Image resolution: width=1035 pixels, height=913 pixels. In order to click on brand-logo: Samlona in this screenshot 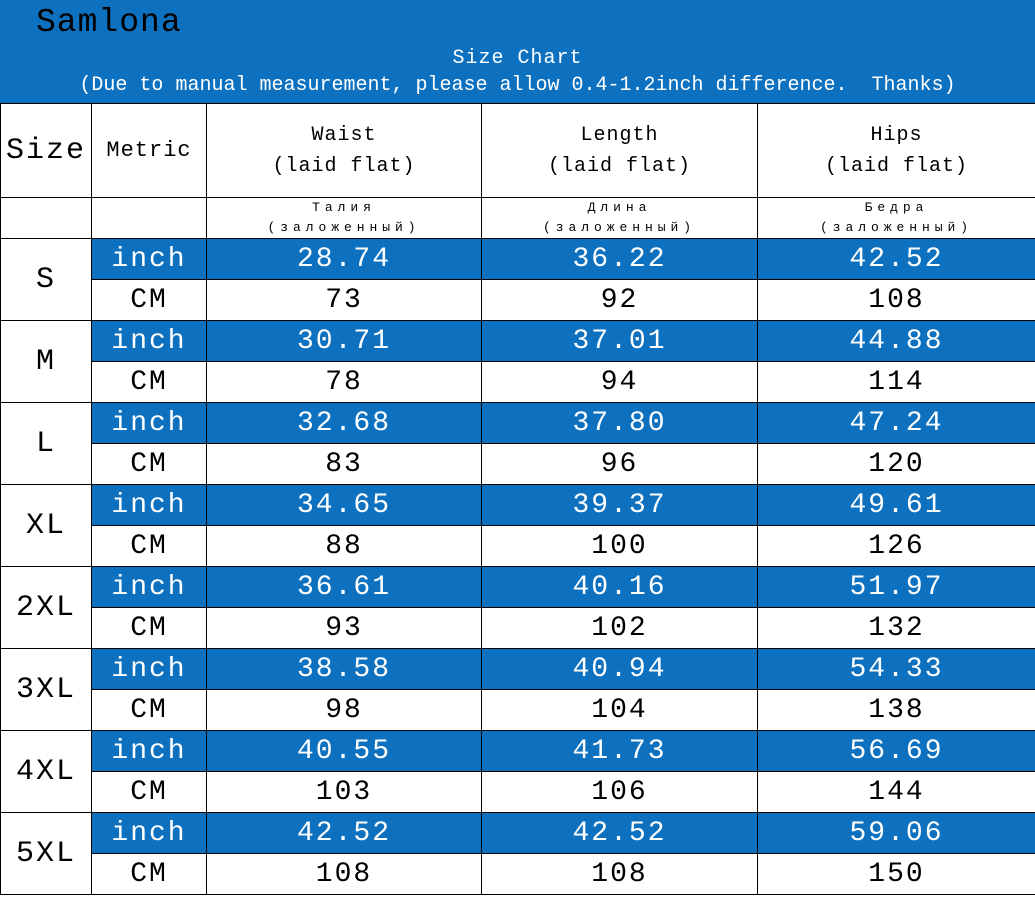, I will do `click(109, 22)`.